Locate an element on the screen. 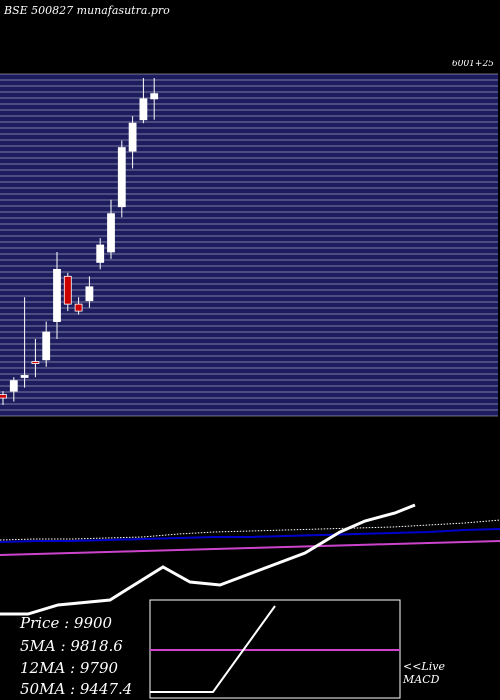 The image size is (500, 700). price-stat: Price : 9900 is located at coordinates (66, 623).